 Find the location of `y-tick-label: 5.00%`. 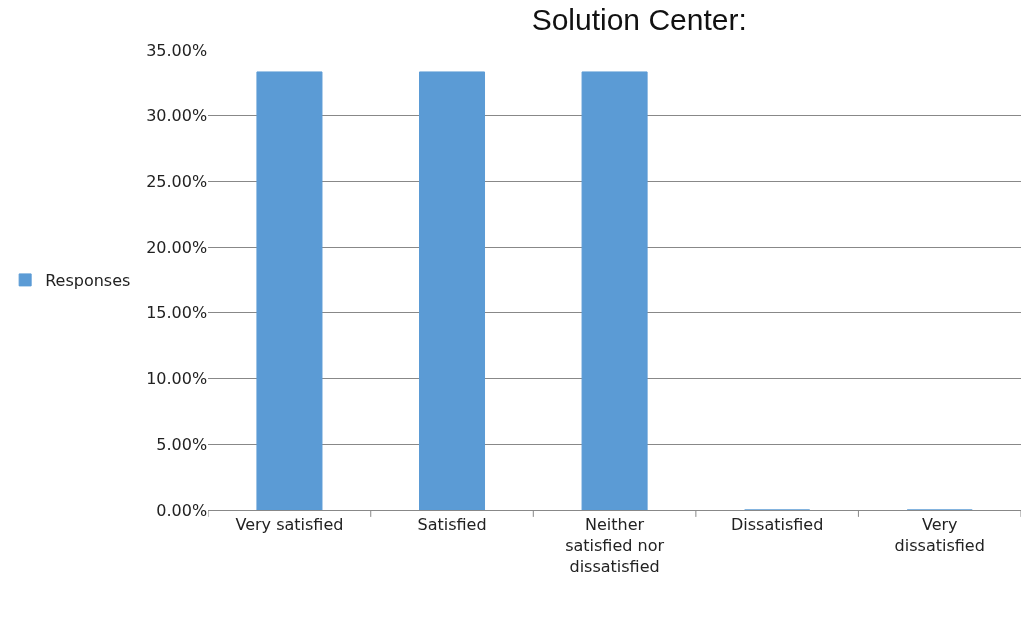

y-tick-label: 5.00% is located at coordinates (182, 444).